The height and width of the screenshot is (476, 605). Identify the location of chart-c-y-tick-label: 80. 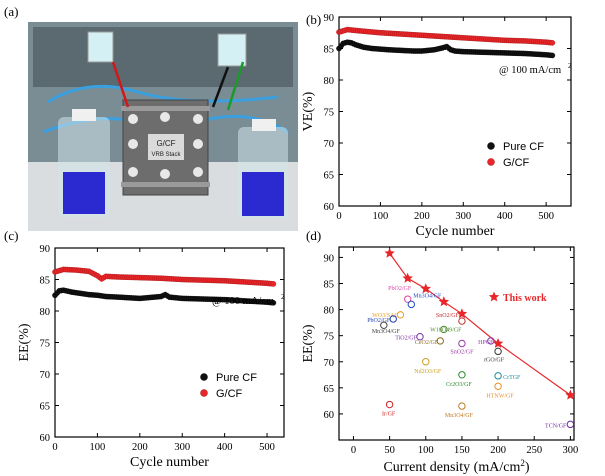
(45, 312).